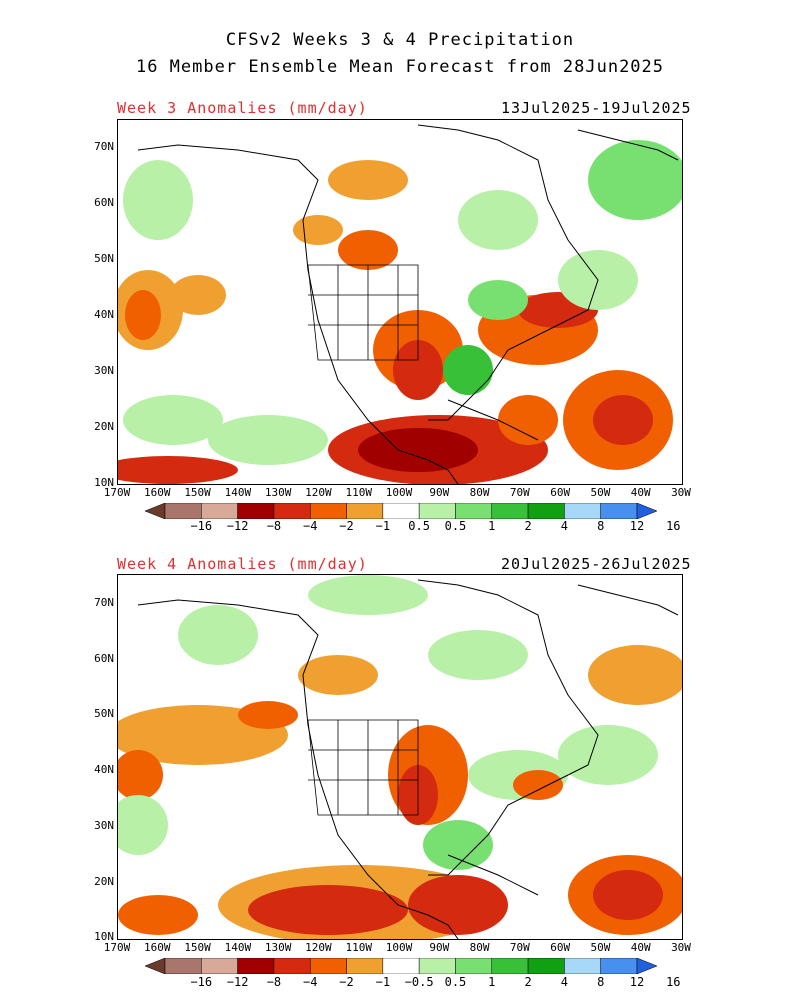 This screenshot has width=800, height=1000. What do you see at coordinates (383, 982) in the screenshot?
I see `colorbar-label: −1` at bounding box center [383, 982].